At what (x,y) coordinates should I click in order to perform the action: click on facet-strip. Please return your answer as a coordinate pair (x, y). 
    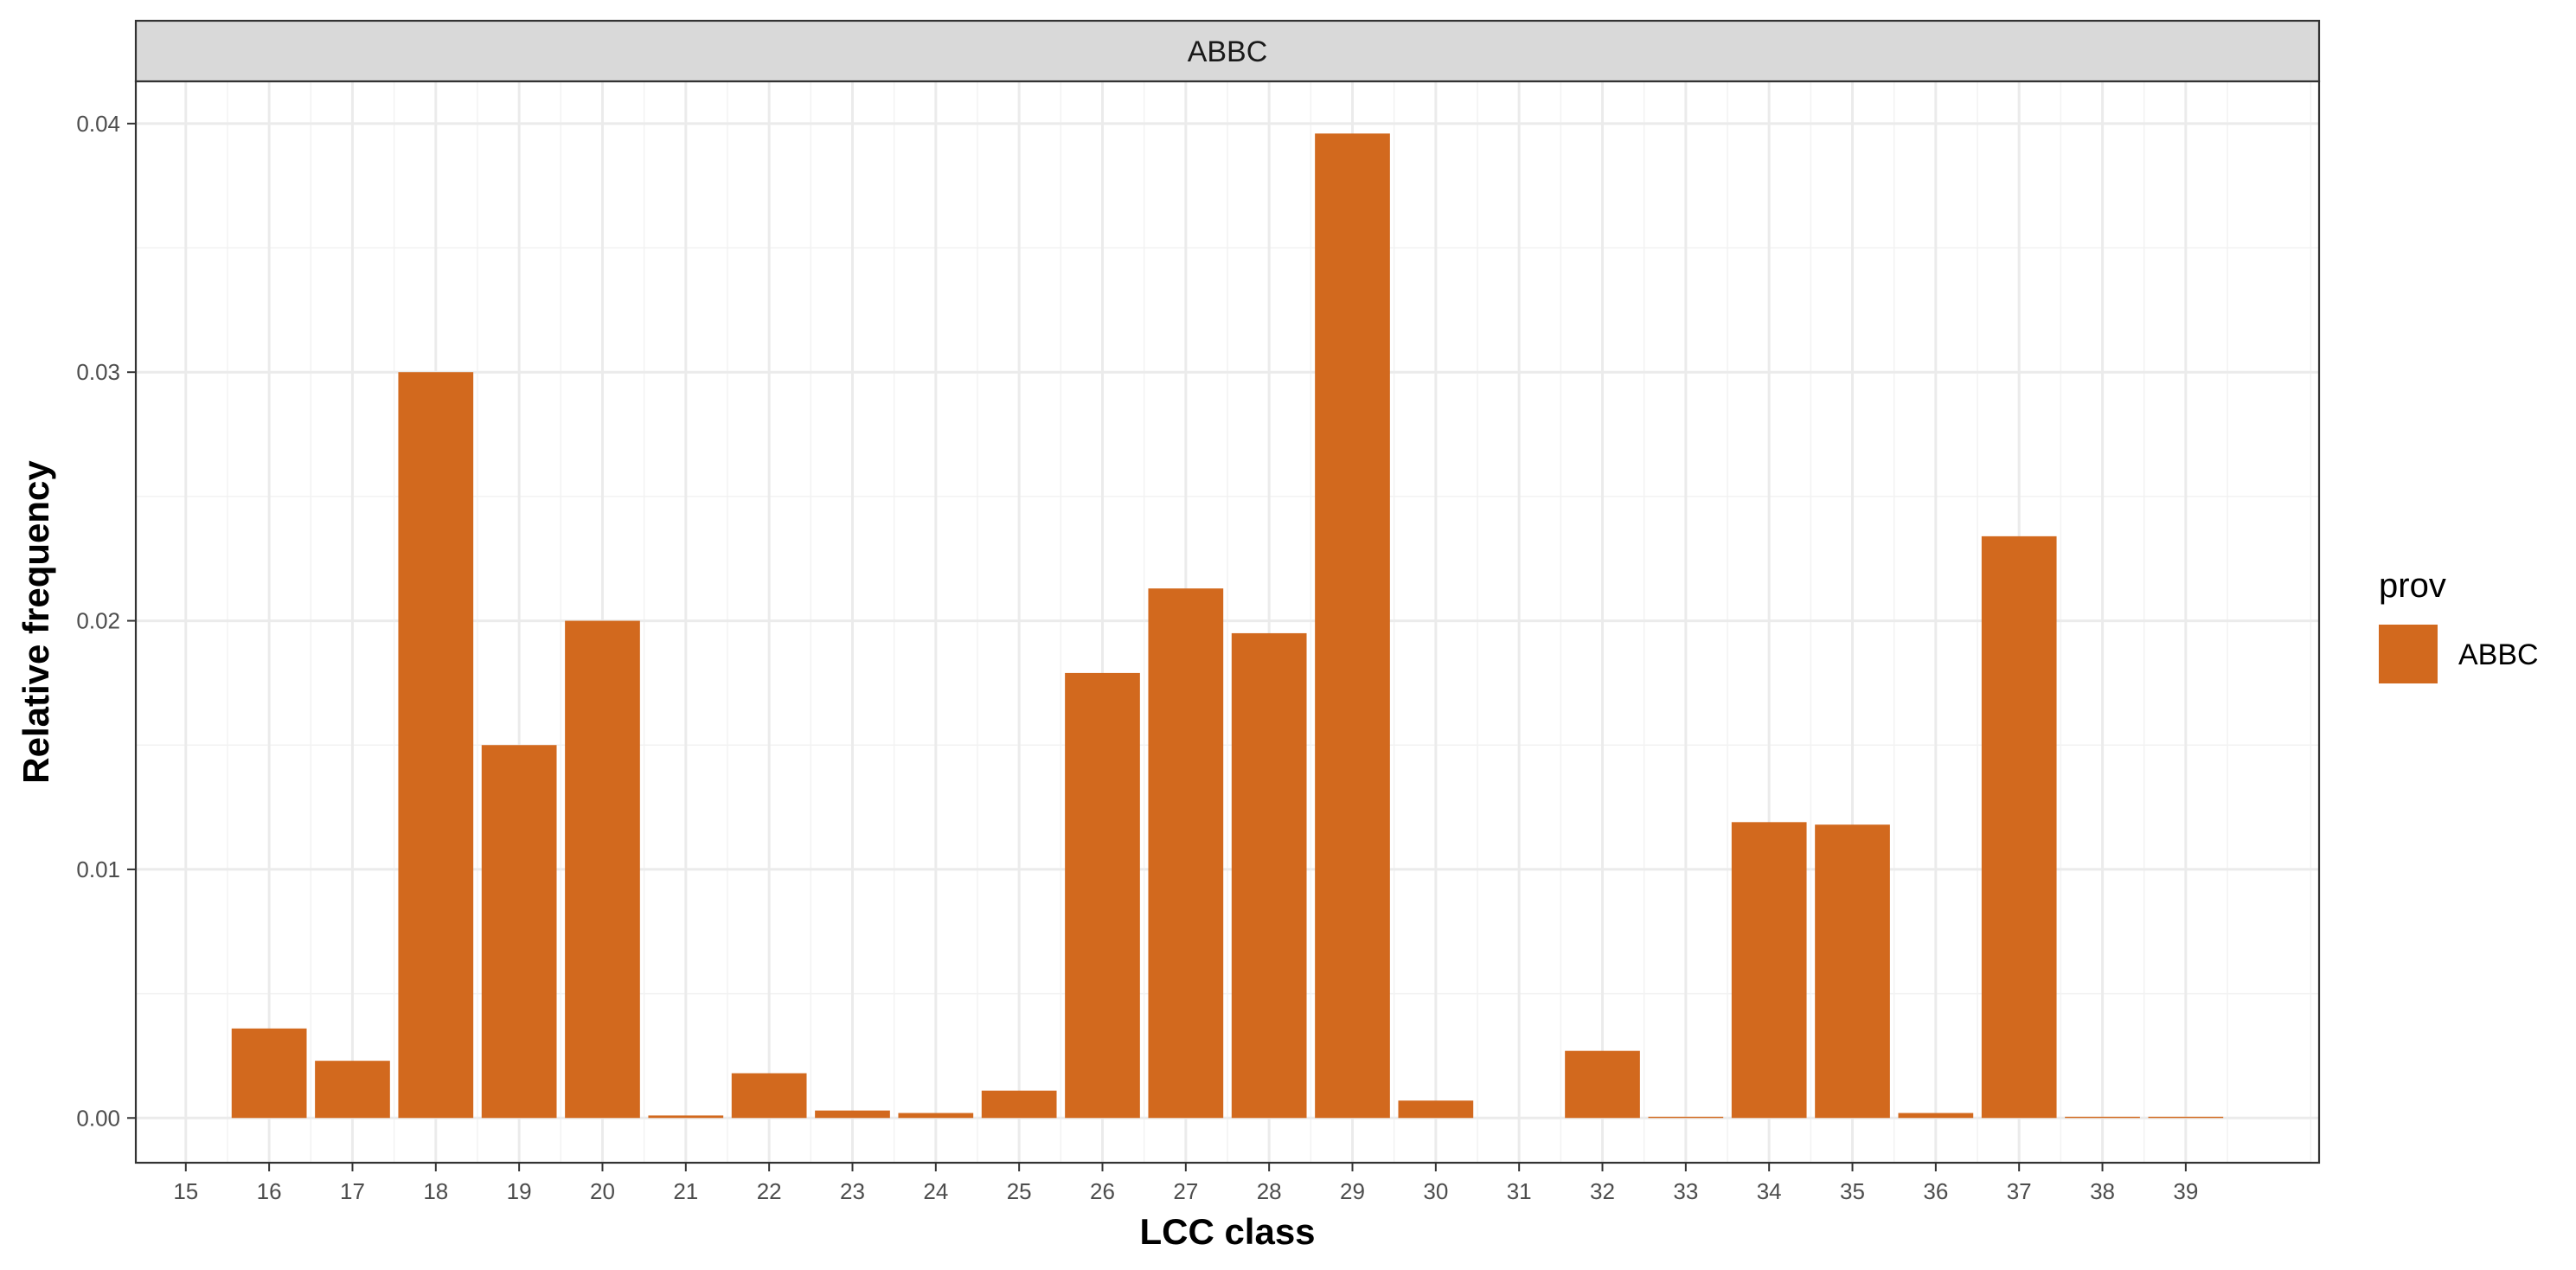
    Looking at the image, I should click on (1227, 51).